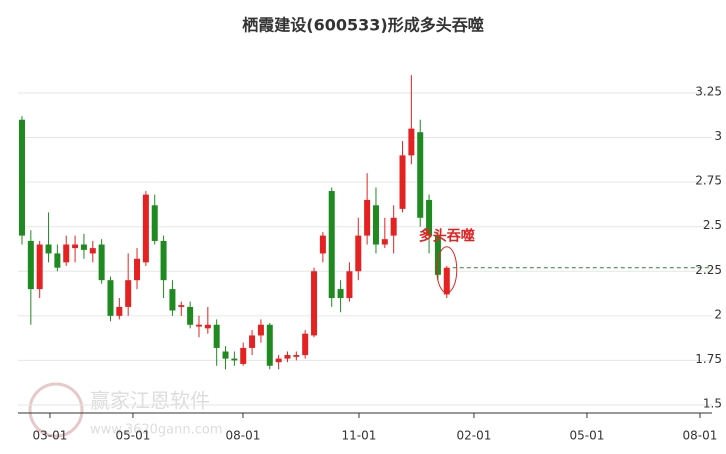 This screenshot has width=726, height=454. I want to click on y-tick-label: 1.75, so click(708, 359).